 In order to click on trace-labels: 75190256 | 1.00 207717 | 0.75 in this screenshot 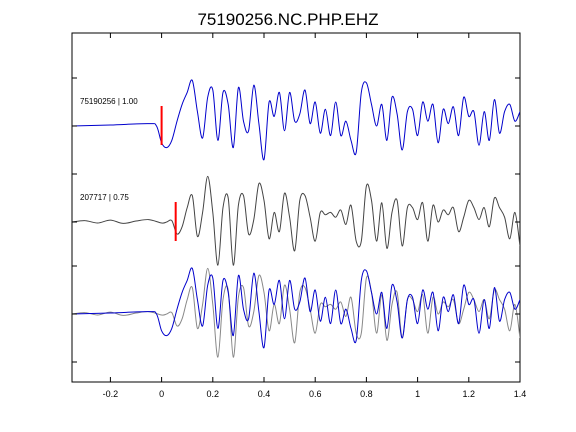, I will do `click(109, 149)`.